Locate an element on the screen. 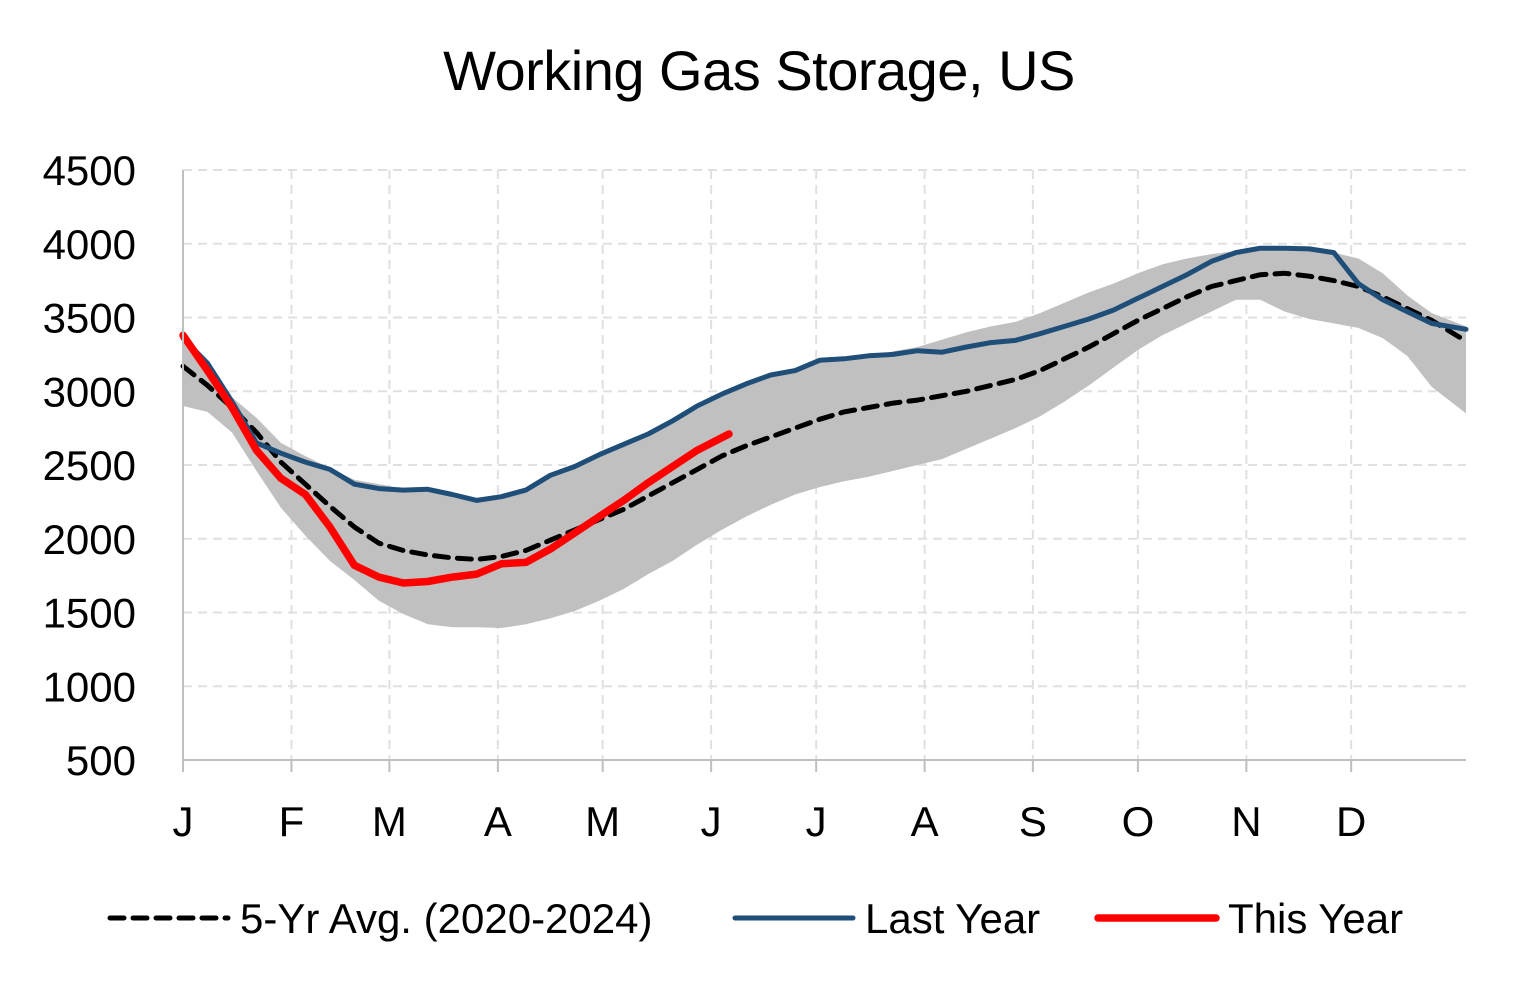 Image resolution: width=1518 pixels, height=990 pixels. x-tick-label: D is located at coordinates (1351, 821).